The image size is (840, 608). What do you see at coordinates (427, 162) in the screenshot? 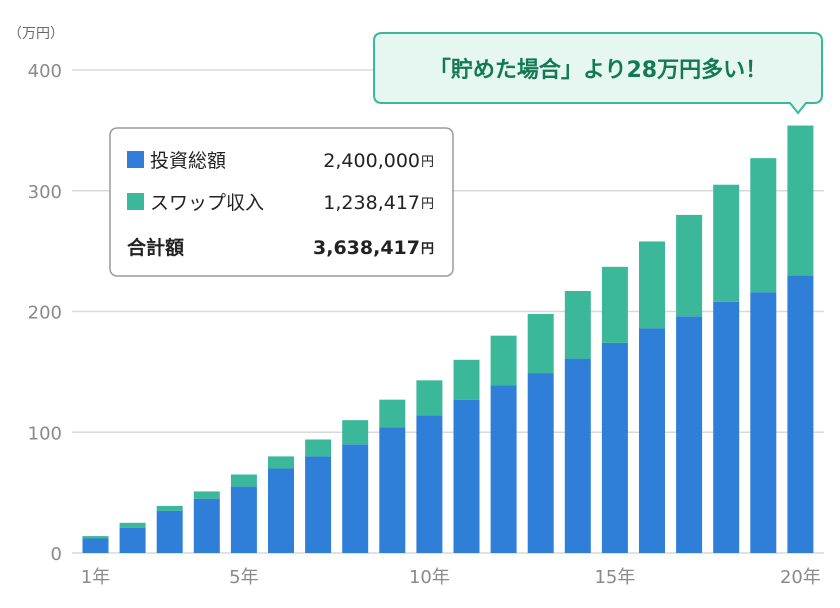
I see `legend-unit-investment: 円` at bounding box center [427, 162].